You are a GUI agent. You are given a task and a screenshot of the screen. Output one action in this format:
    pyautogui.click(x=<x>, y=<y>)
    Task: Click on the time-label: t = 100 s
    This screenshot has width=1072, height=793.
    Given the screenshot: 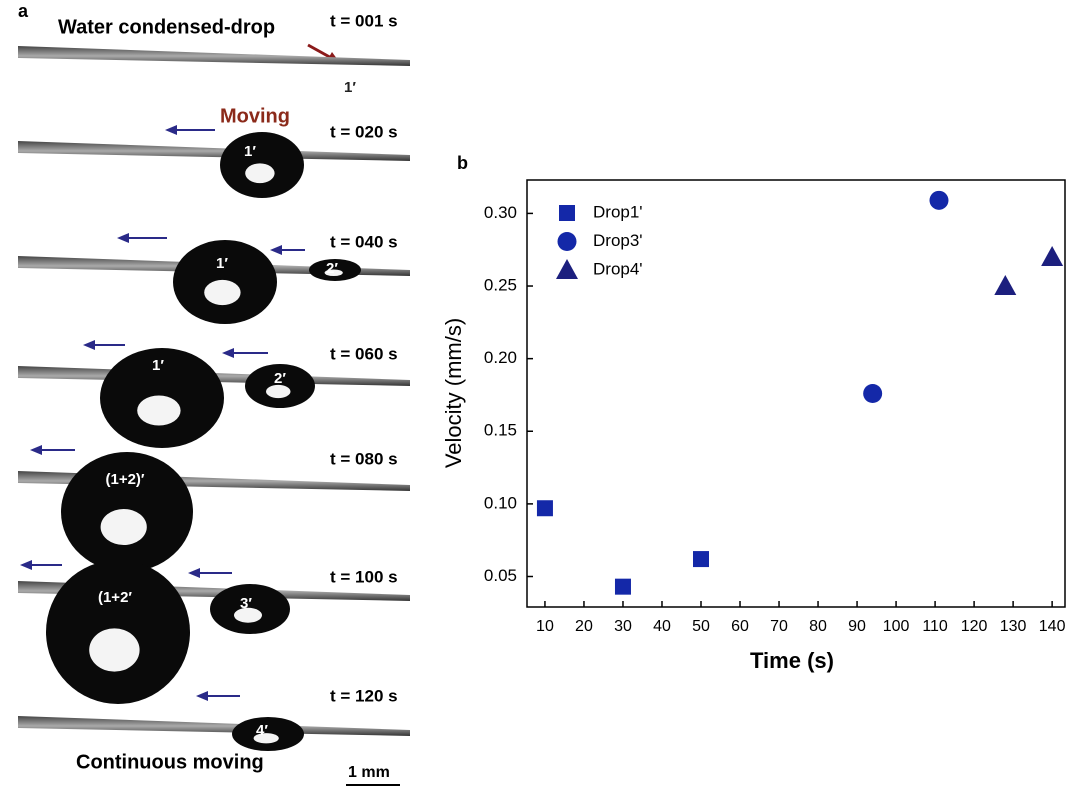 What is the action you would take?
    pyautogui.click(x=364, y=576)
    